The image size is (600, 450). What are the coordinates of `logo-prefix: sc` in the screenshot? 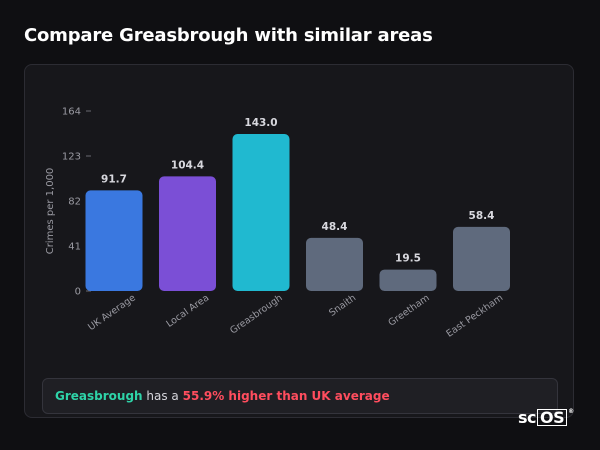 It's located at (527, 417).